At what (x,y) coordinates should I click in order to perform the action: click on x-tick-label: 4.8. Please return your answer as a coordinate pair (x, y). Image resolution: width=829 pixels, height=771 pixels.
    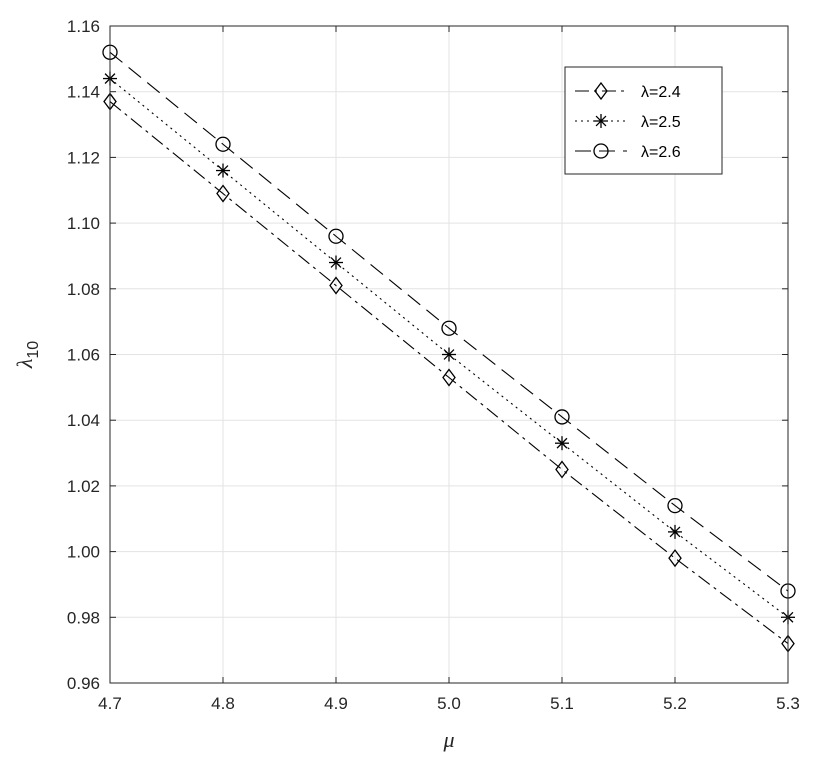
    Looking at the image, I should click on (223, 703).